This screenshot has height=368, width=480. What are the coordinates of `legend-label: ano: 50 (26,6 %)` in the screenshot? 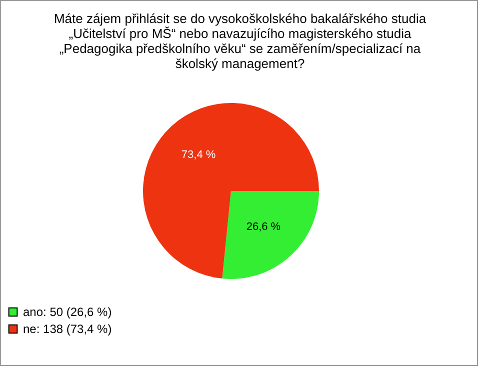 It's located at (67, 312).